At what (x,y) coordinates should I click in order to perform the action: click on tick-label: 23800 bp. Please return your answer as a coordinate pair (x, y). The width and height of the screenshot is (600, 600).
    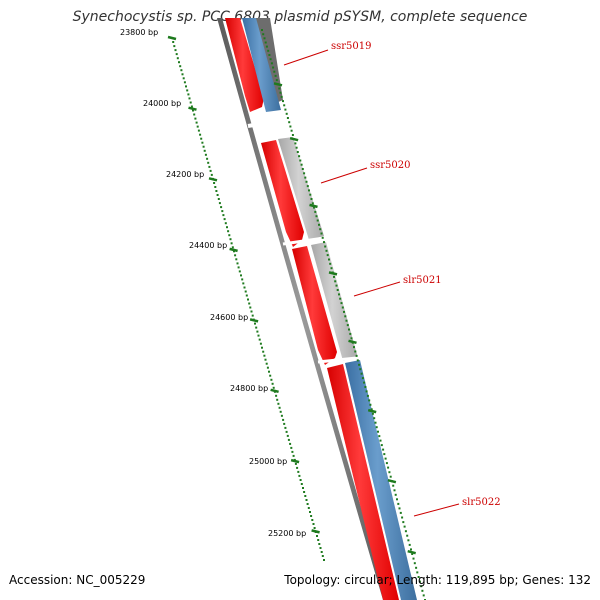
    Looking at the image, I should click on (139, 32).